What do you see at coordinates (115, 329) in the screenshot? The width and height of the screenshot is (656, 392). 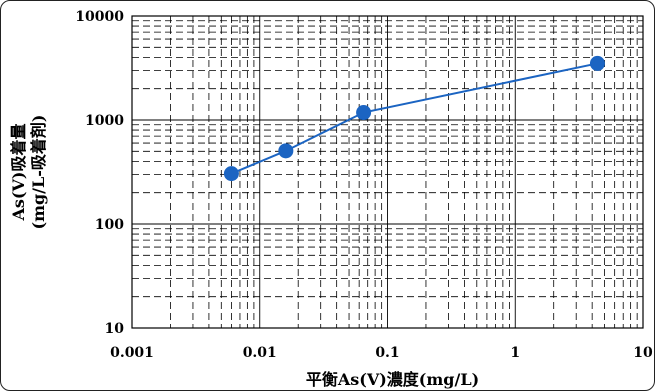 I see `y-tick-label: 10` at bounding box center [115, 329].